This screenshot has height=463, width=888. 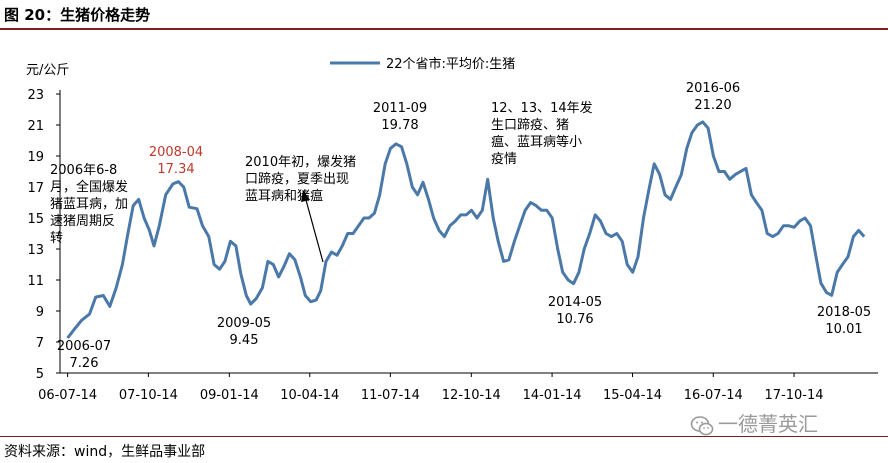 What do you see at coordinates (390, 395) in the screenshot?
I see `x-tick-label: 11-07-14` at bounding box center [390, 395].